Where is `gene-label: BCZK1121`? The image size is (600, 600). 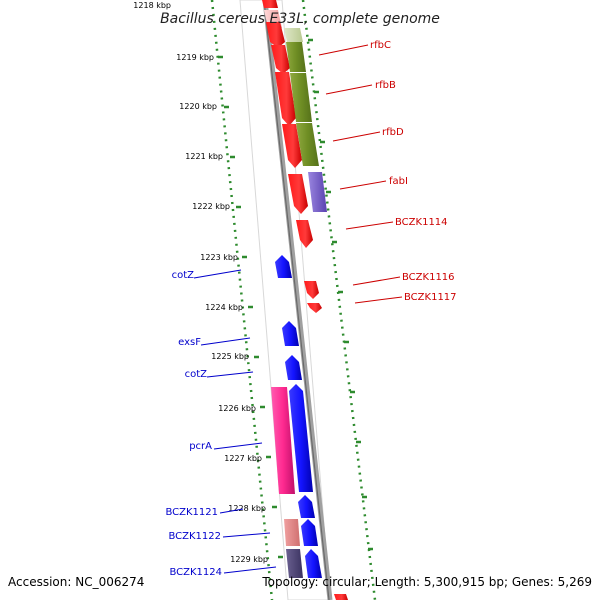 gene-label: BCZK1121 is located at coordinates (191, 512).